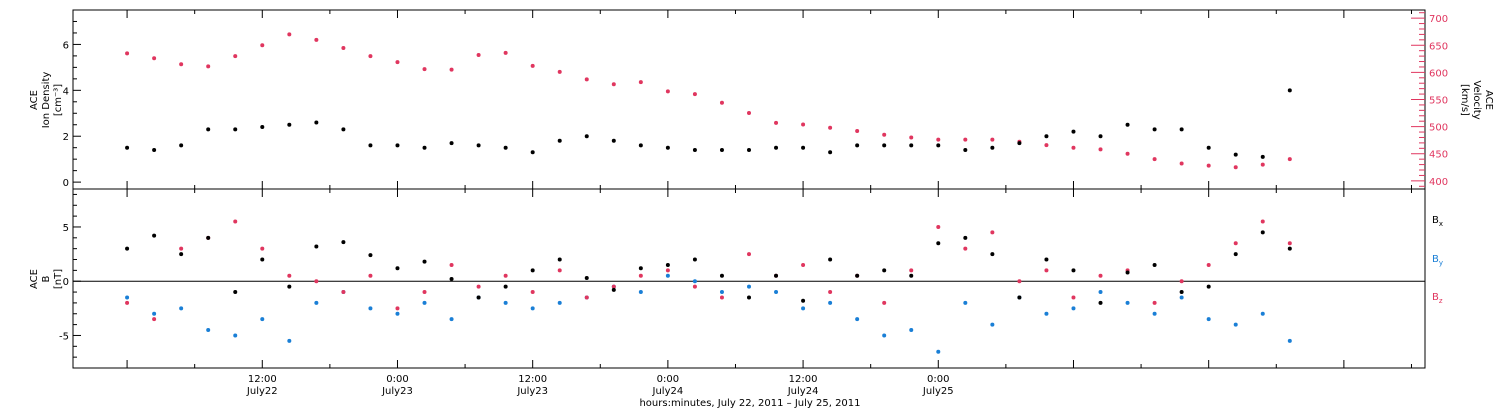 The image size is (1500, 410). I want to click on time-tick-label: 12:00, so click(262, 379).